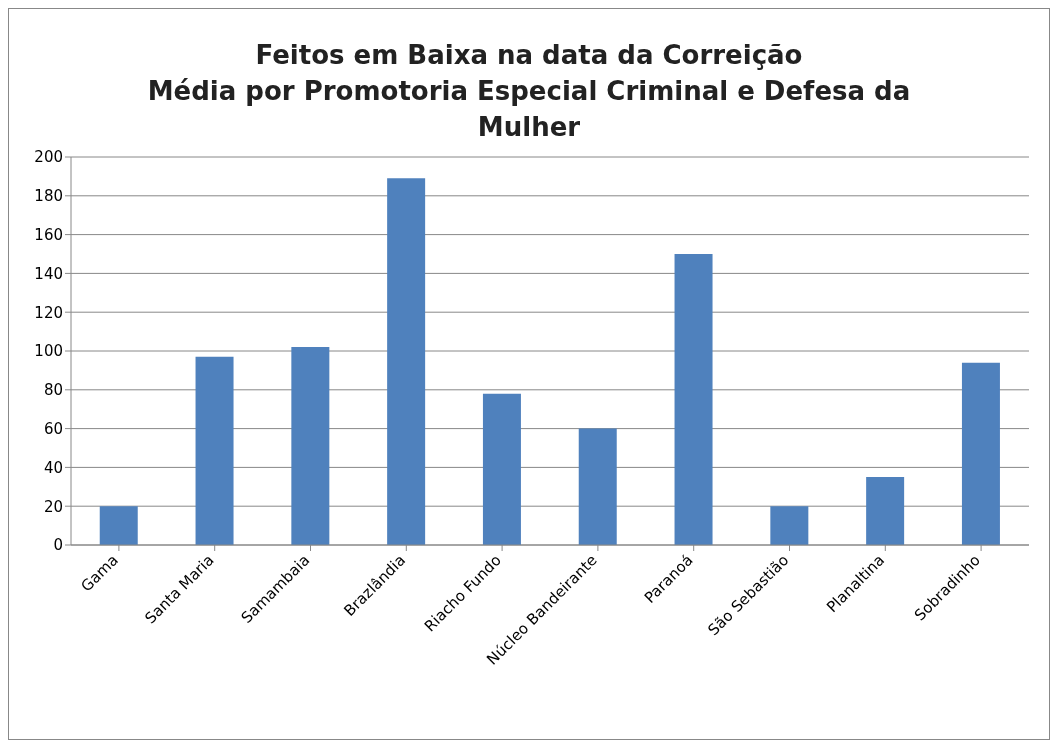 The width and height of the screenshot is (1060, 746). I want to click on y-tick-label: 100, so click(48, 351).